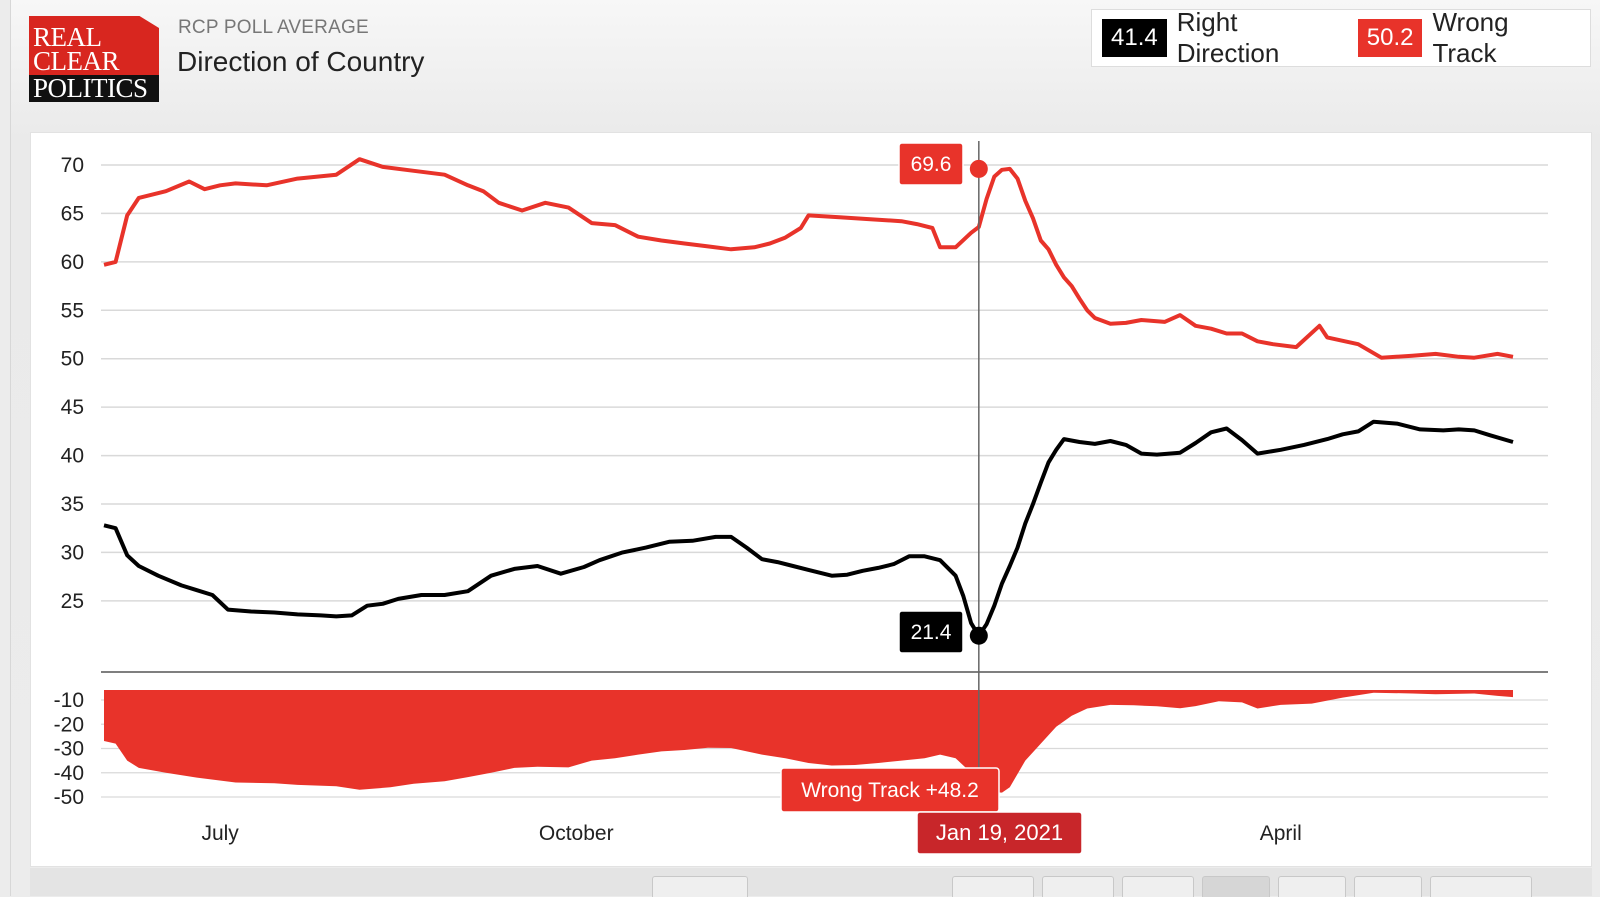 This screenshot has width=1600, height=897. What do you see at coordinates (72, 456) in the screenshot?
I see `y-tick-label: 40` at bounding box center [72, 456].